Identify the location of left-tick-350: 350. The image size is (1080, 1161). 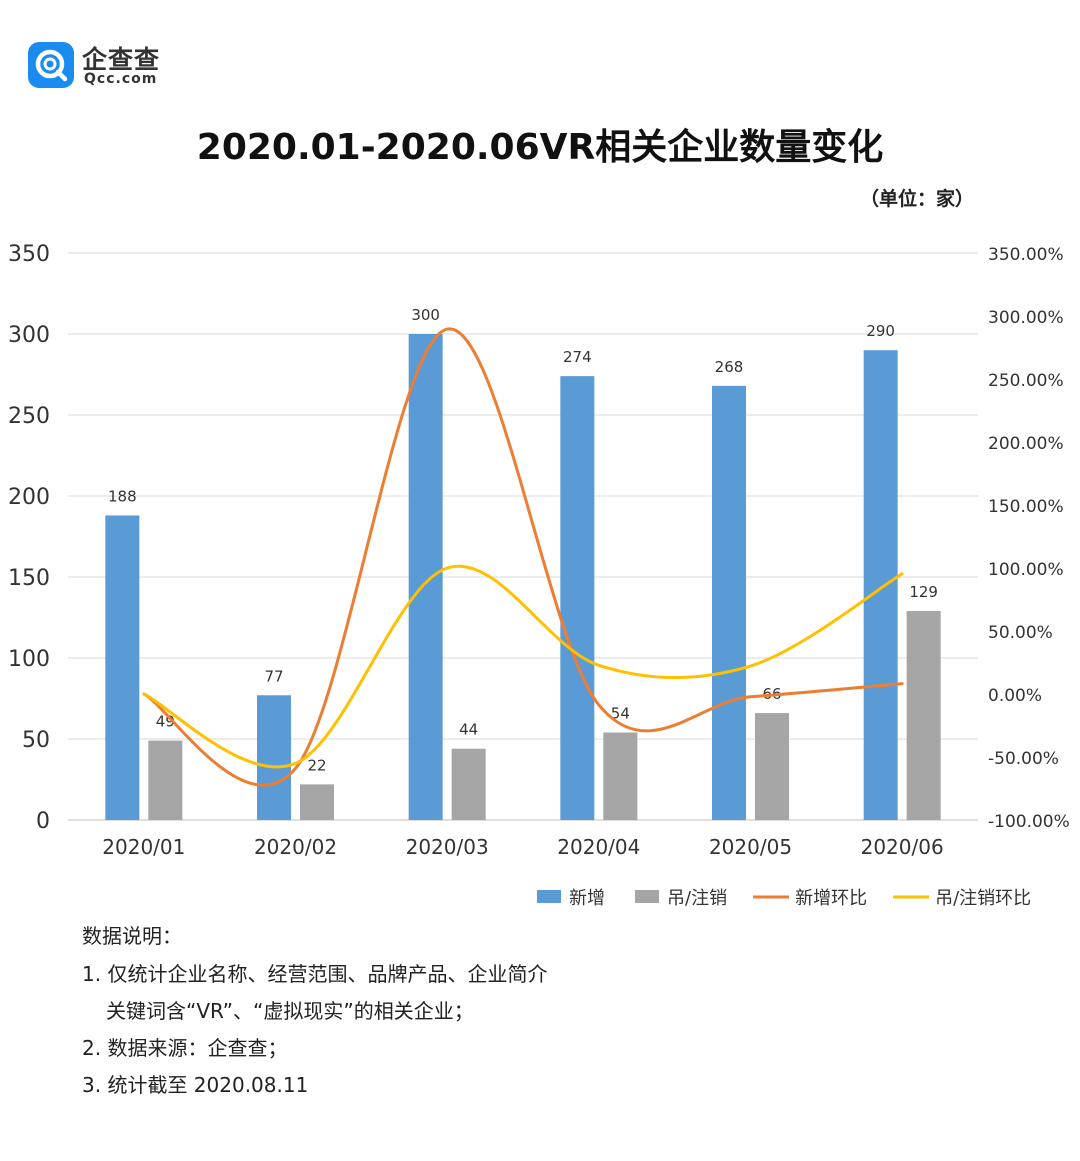
(29, 254).